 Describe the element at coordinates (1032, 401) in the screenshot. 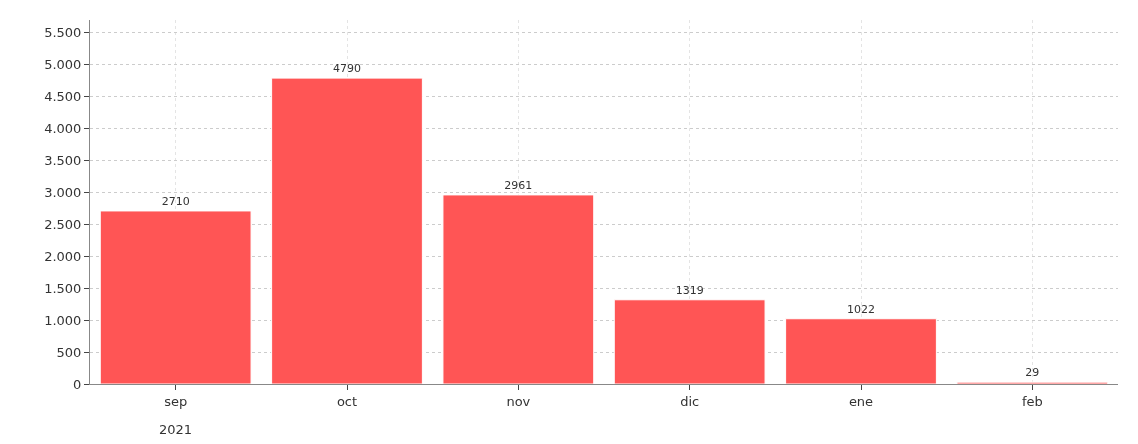

I see `x-tick-label: feb` at that location.